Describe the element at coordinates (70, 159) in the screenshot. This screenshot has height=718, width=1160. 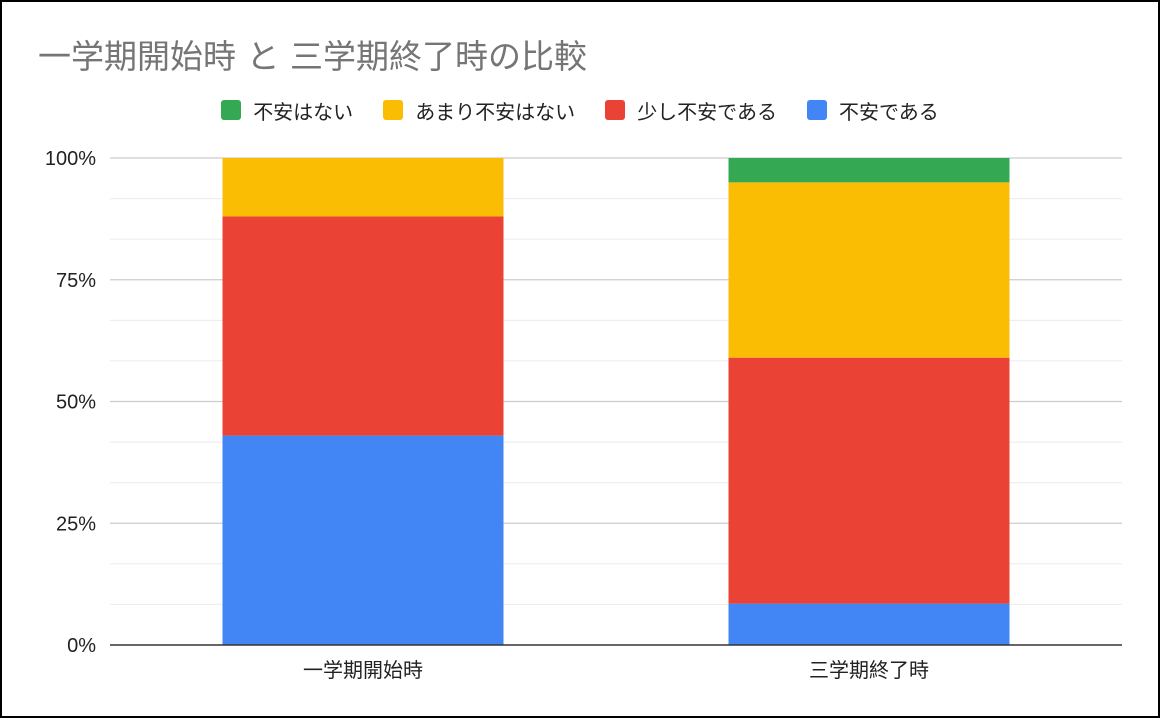
I see `y-tick-label: 100%` at that location.